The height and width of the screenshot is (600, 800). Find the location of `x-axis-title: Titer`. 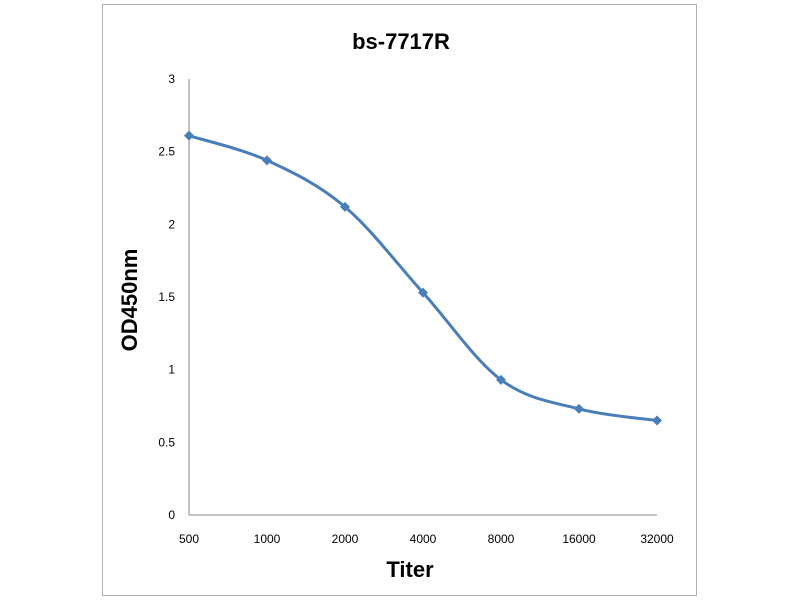

x-axis-title: Titer is located at coordinates (410, 569).